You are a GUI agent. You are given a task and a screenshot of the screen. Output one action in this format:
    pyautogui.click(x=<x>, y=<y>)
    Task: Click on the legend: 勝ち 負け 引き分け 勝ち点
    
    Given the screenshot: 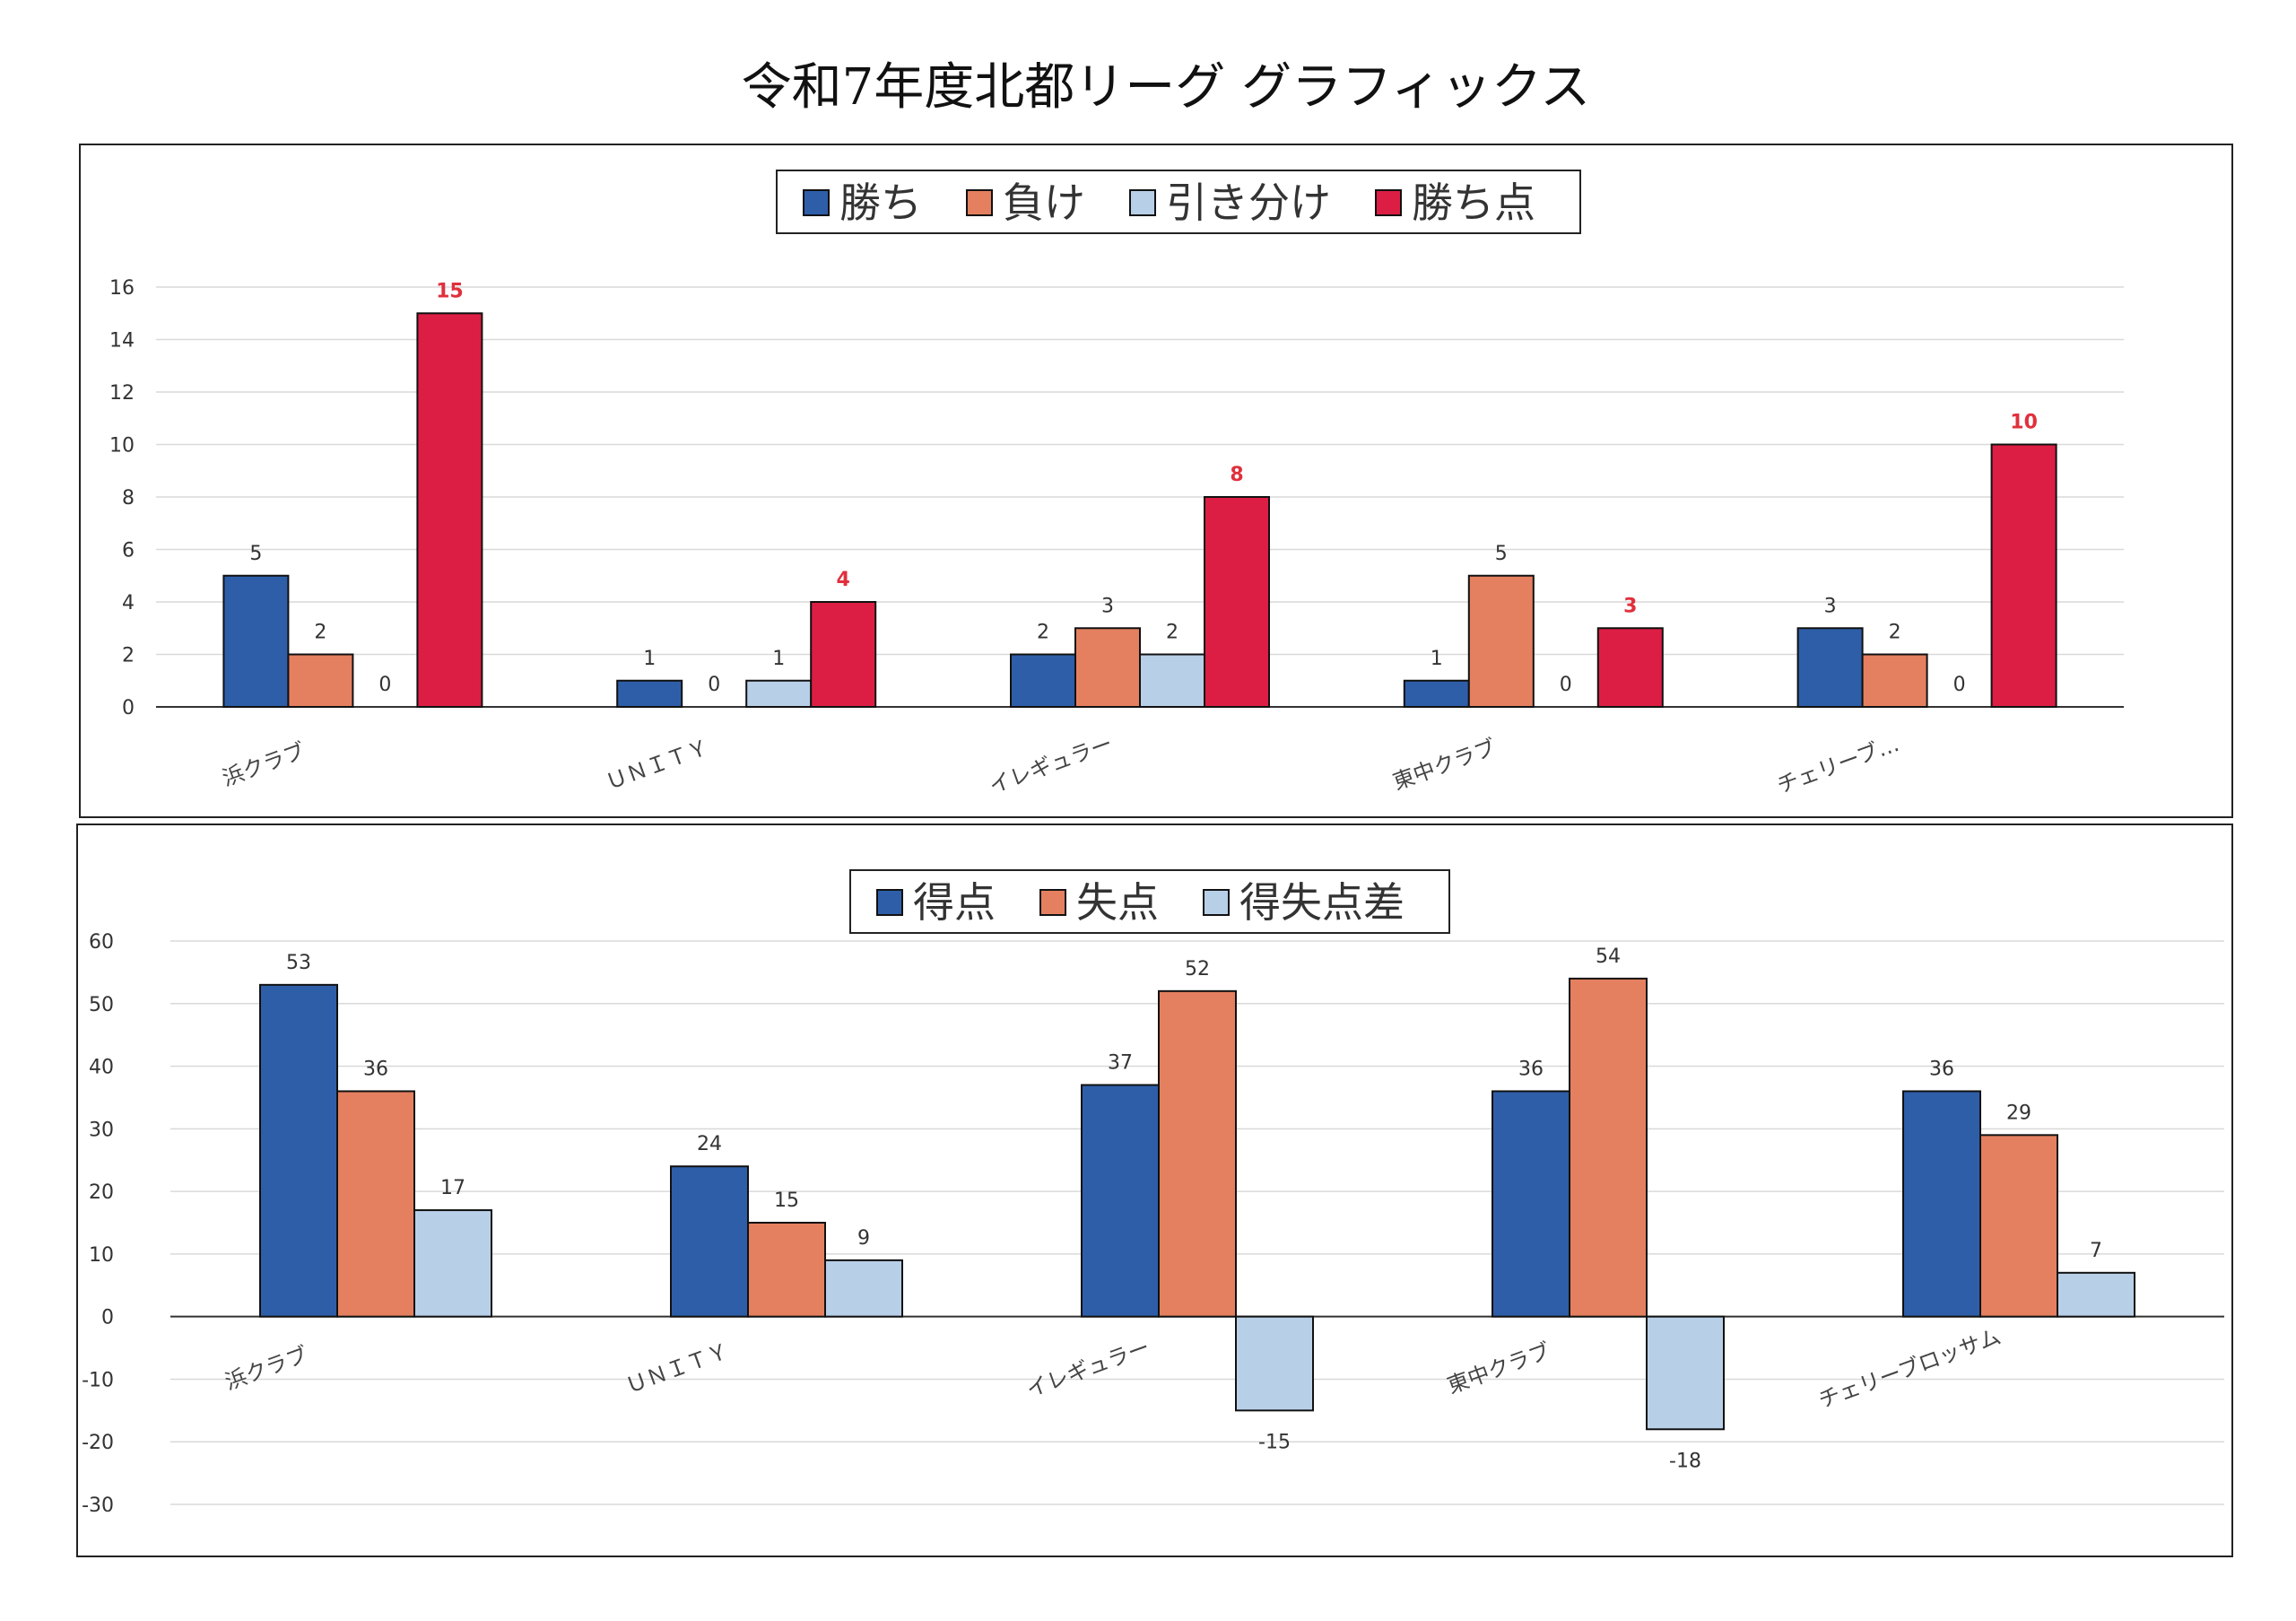 What is the action you would take?
    pyautogui.click(x=1178, y=202)
    